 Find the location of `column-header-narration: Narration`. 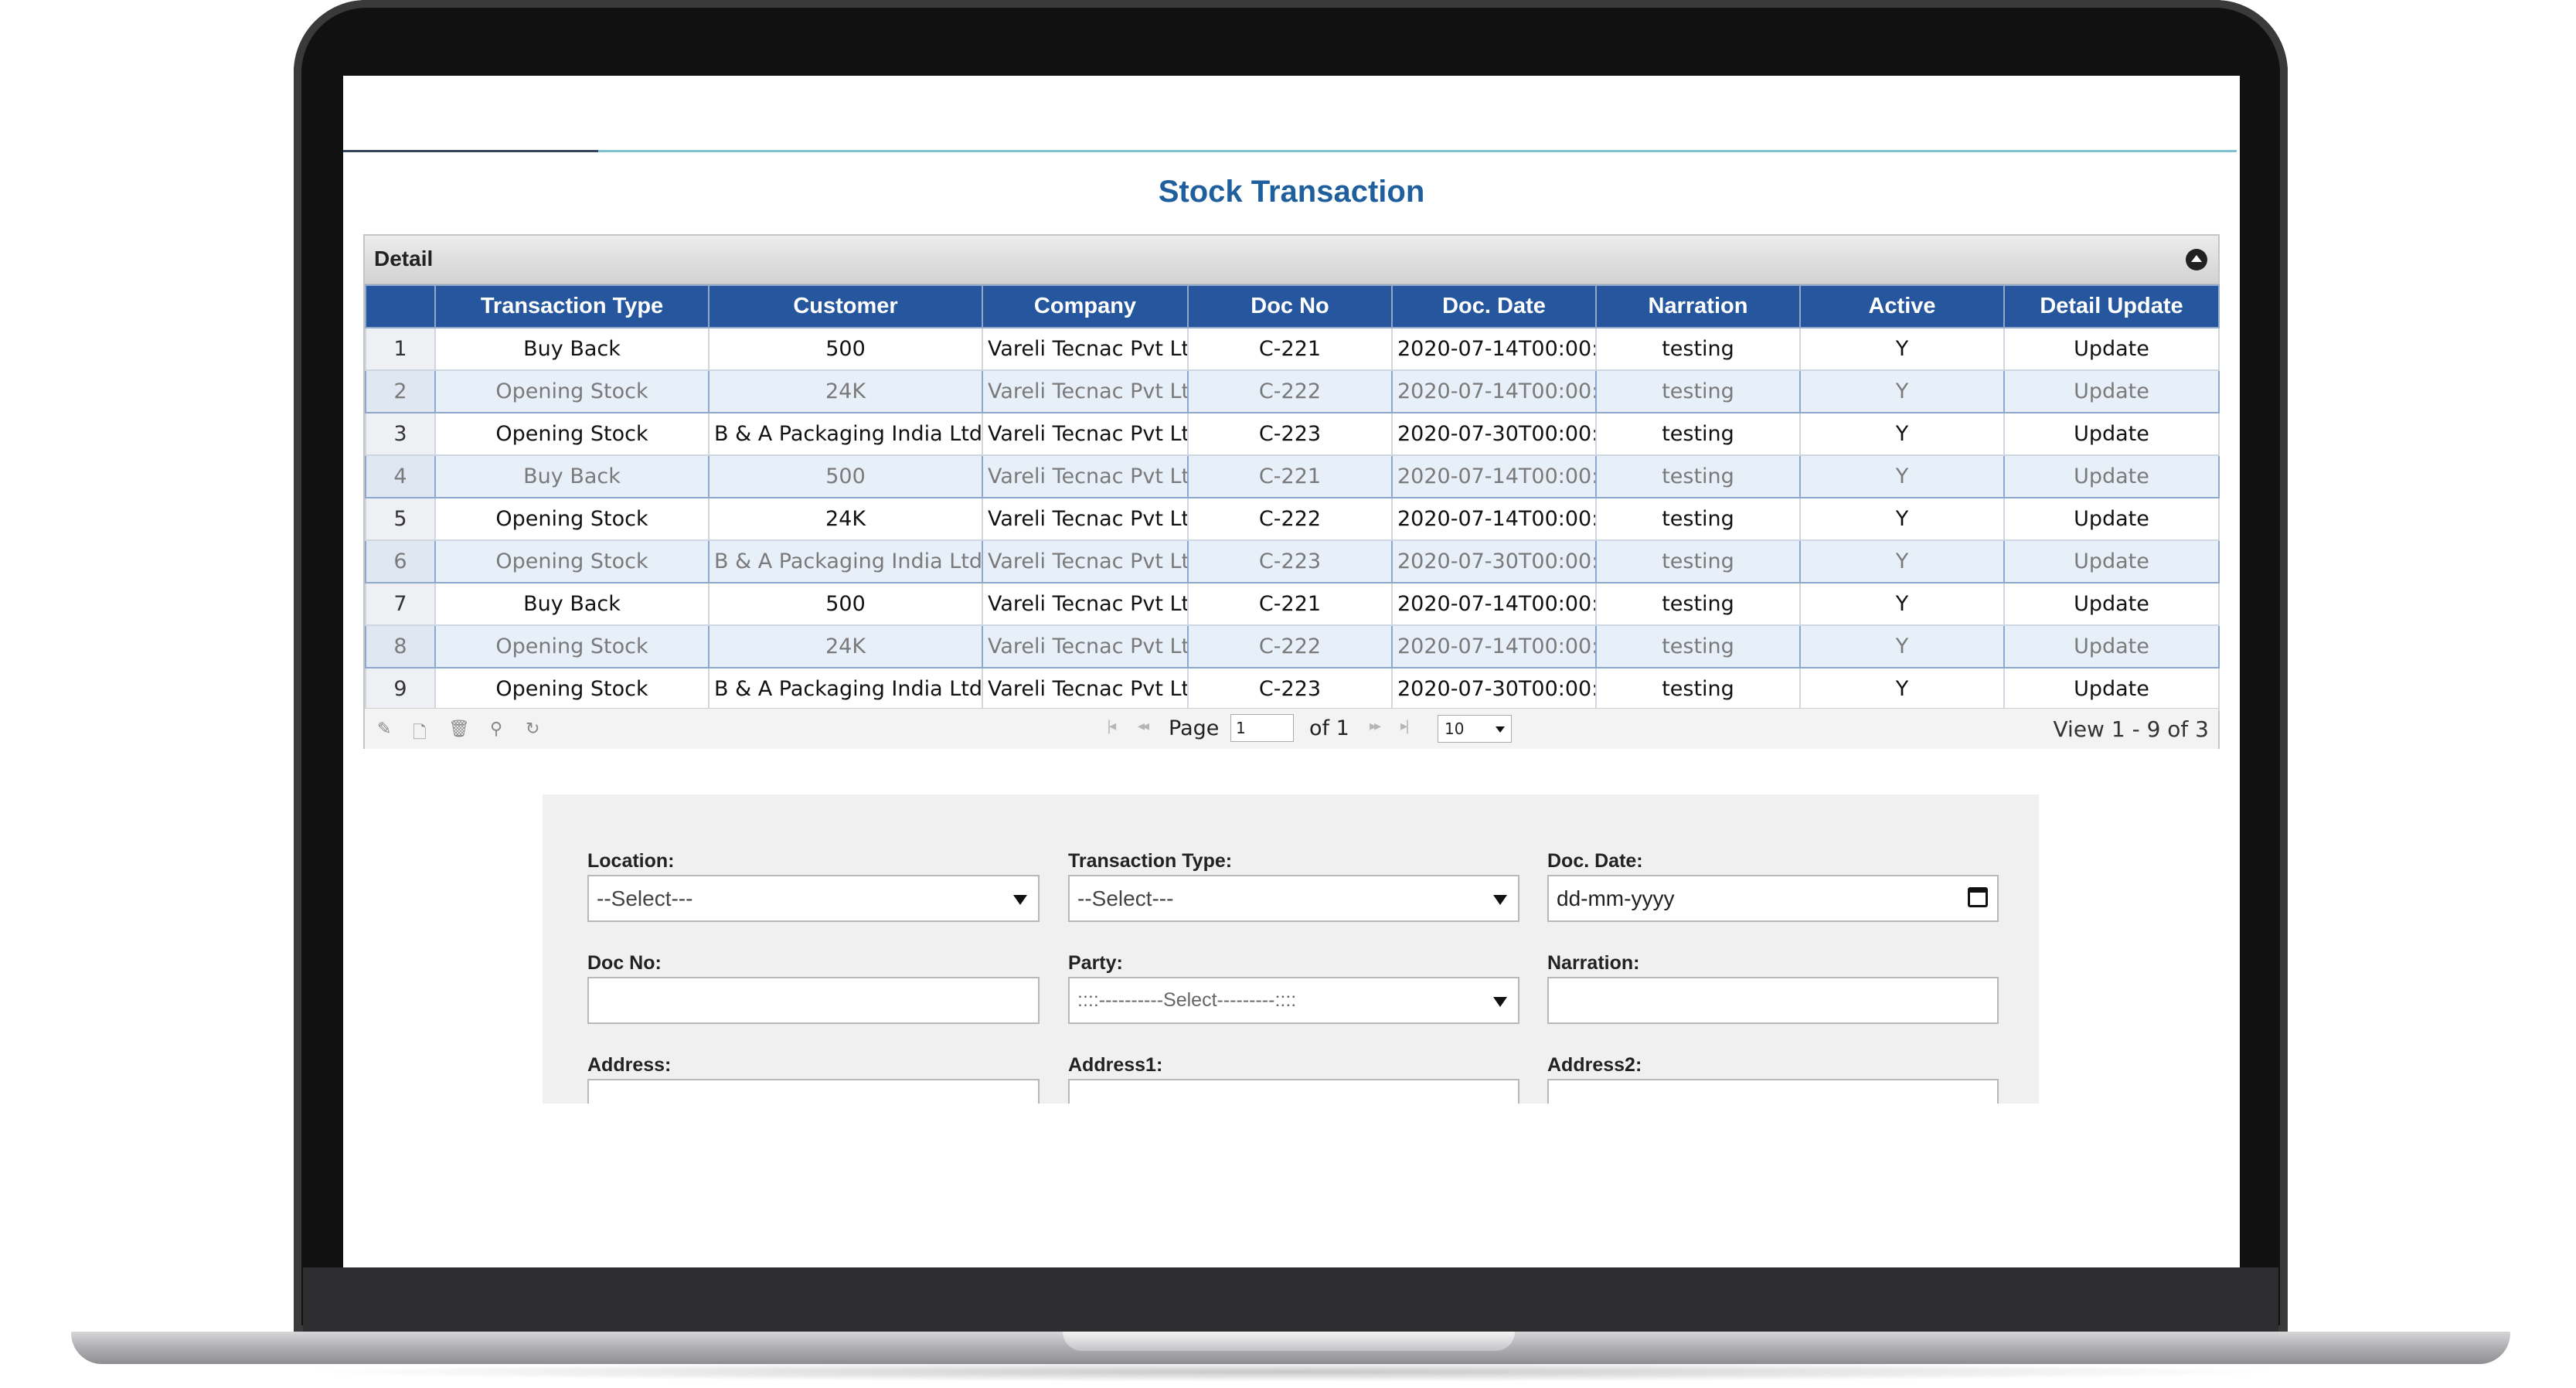

column-header-narration: Narration is located at coordinates (1698, 306).